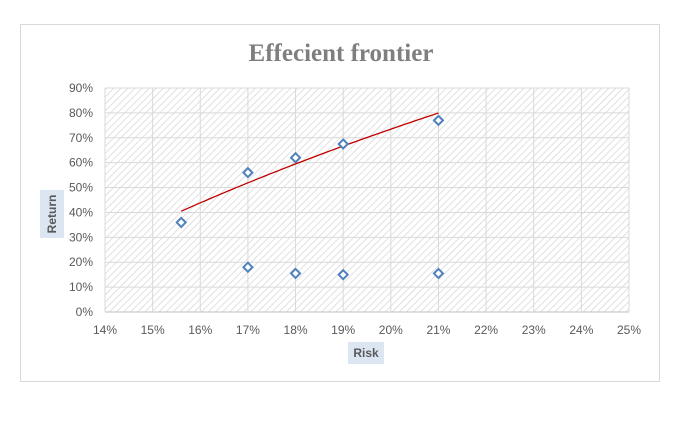 The height and width of the screenshot is (422, 692). I want to click on x-axis-title: Risk, so click(366, 353).